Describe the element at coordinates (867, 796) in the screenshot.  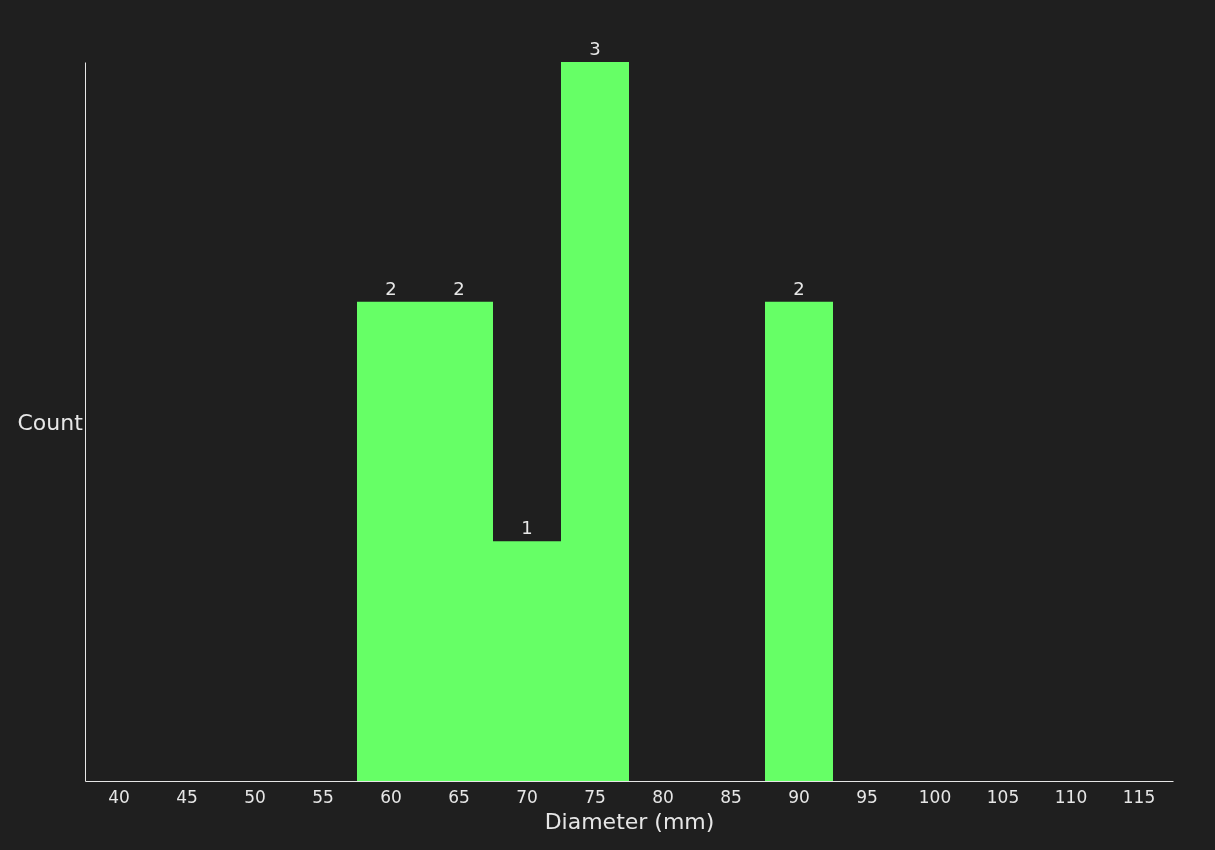
I see `x-tick-label: 95` at that location.